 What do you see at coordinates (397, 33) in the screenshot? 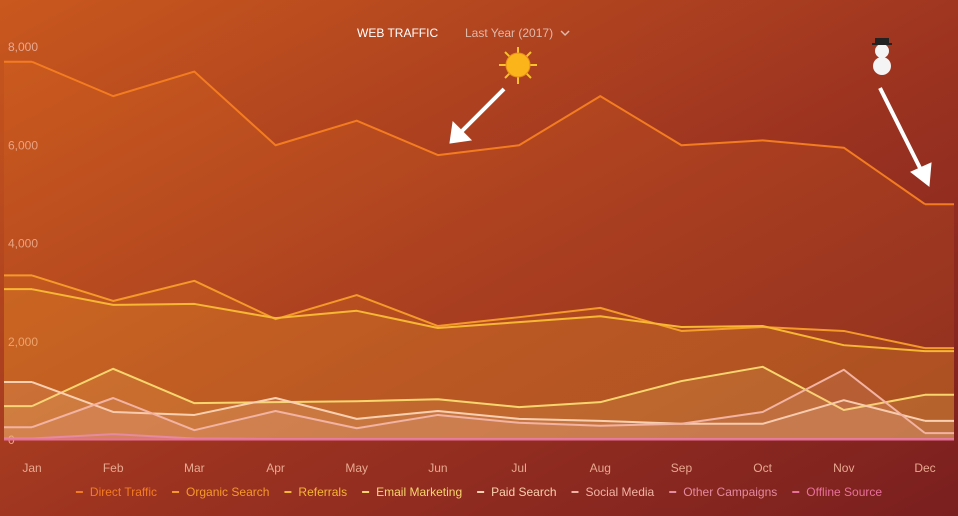
I see `chart-title: WEB TRAFFIC` at bounding box center [397, 33].